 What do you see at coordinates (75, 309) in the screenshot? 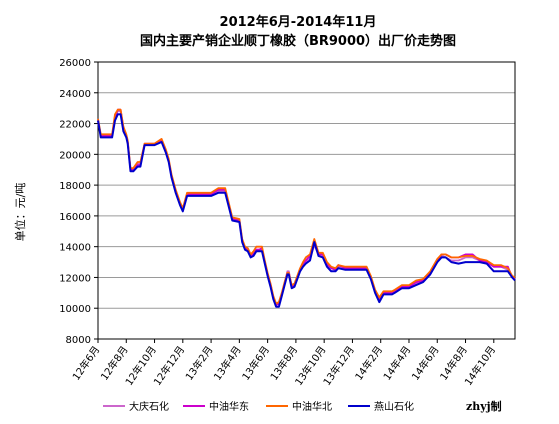
I see `y-tick-label: 10000` at bounding box center [75, 309].